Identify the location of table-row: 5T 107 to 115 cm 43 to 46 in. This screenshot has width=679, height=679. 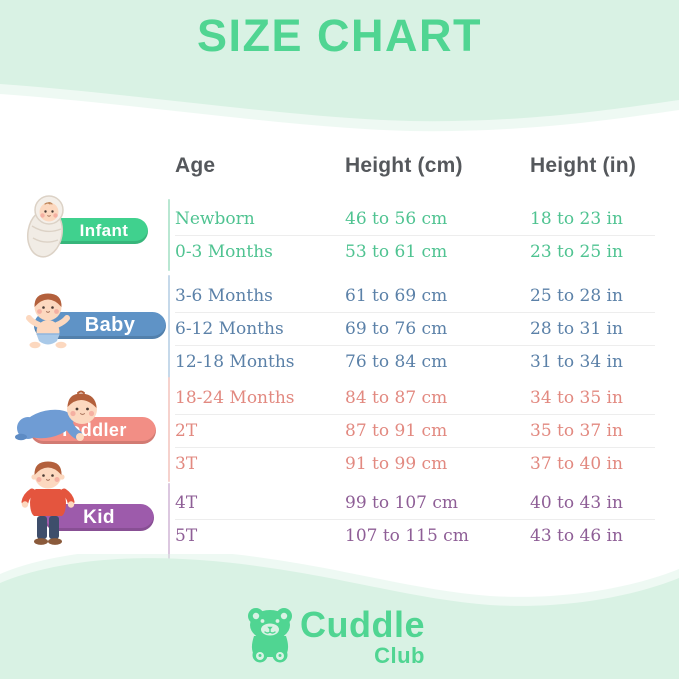
(415, 535).